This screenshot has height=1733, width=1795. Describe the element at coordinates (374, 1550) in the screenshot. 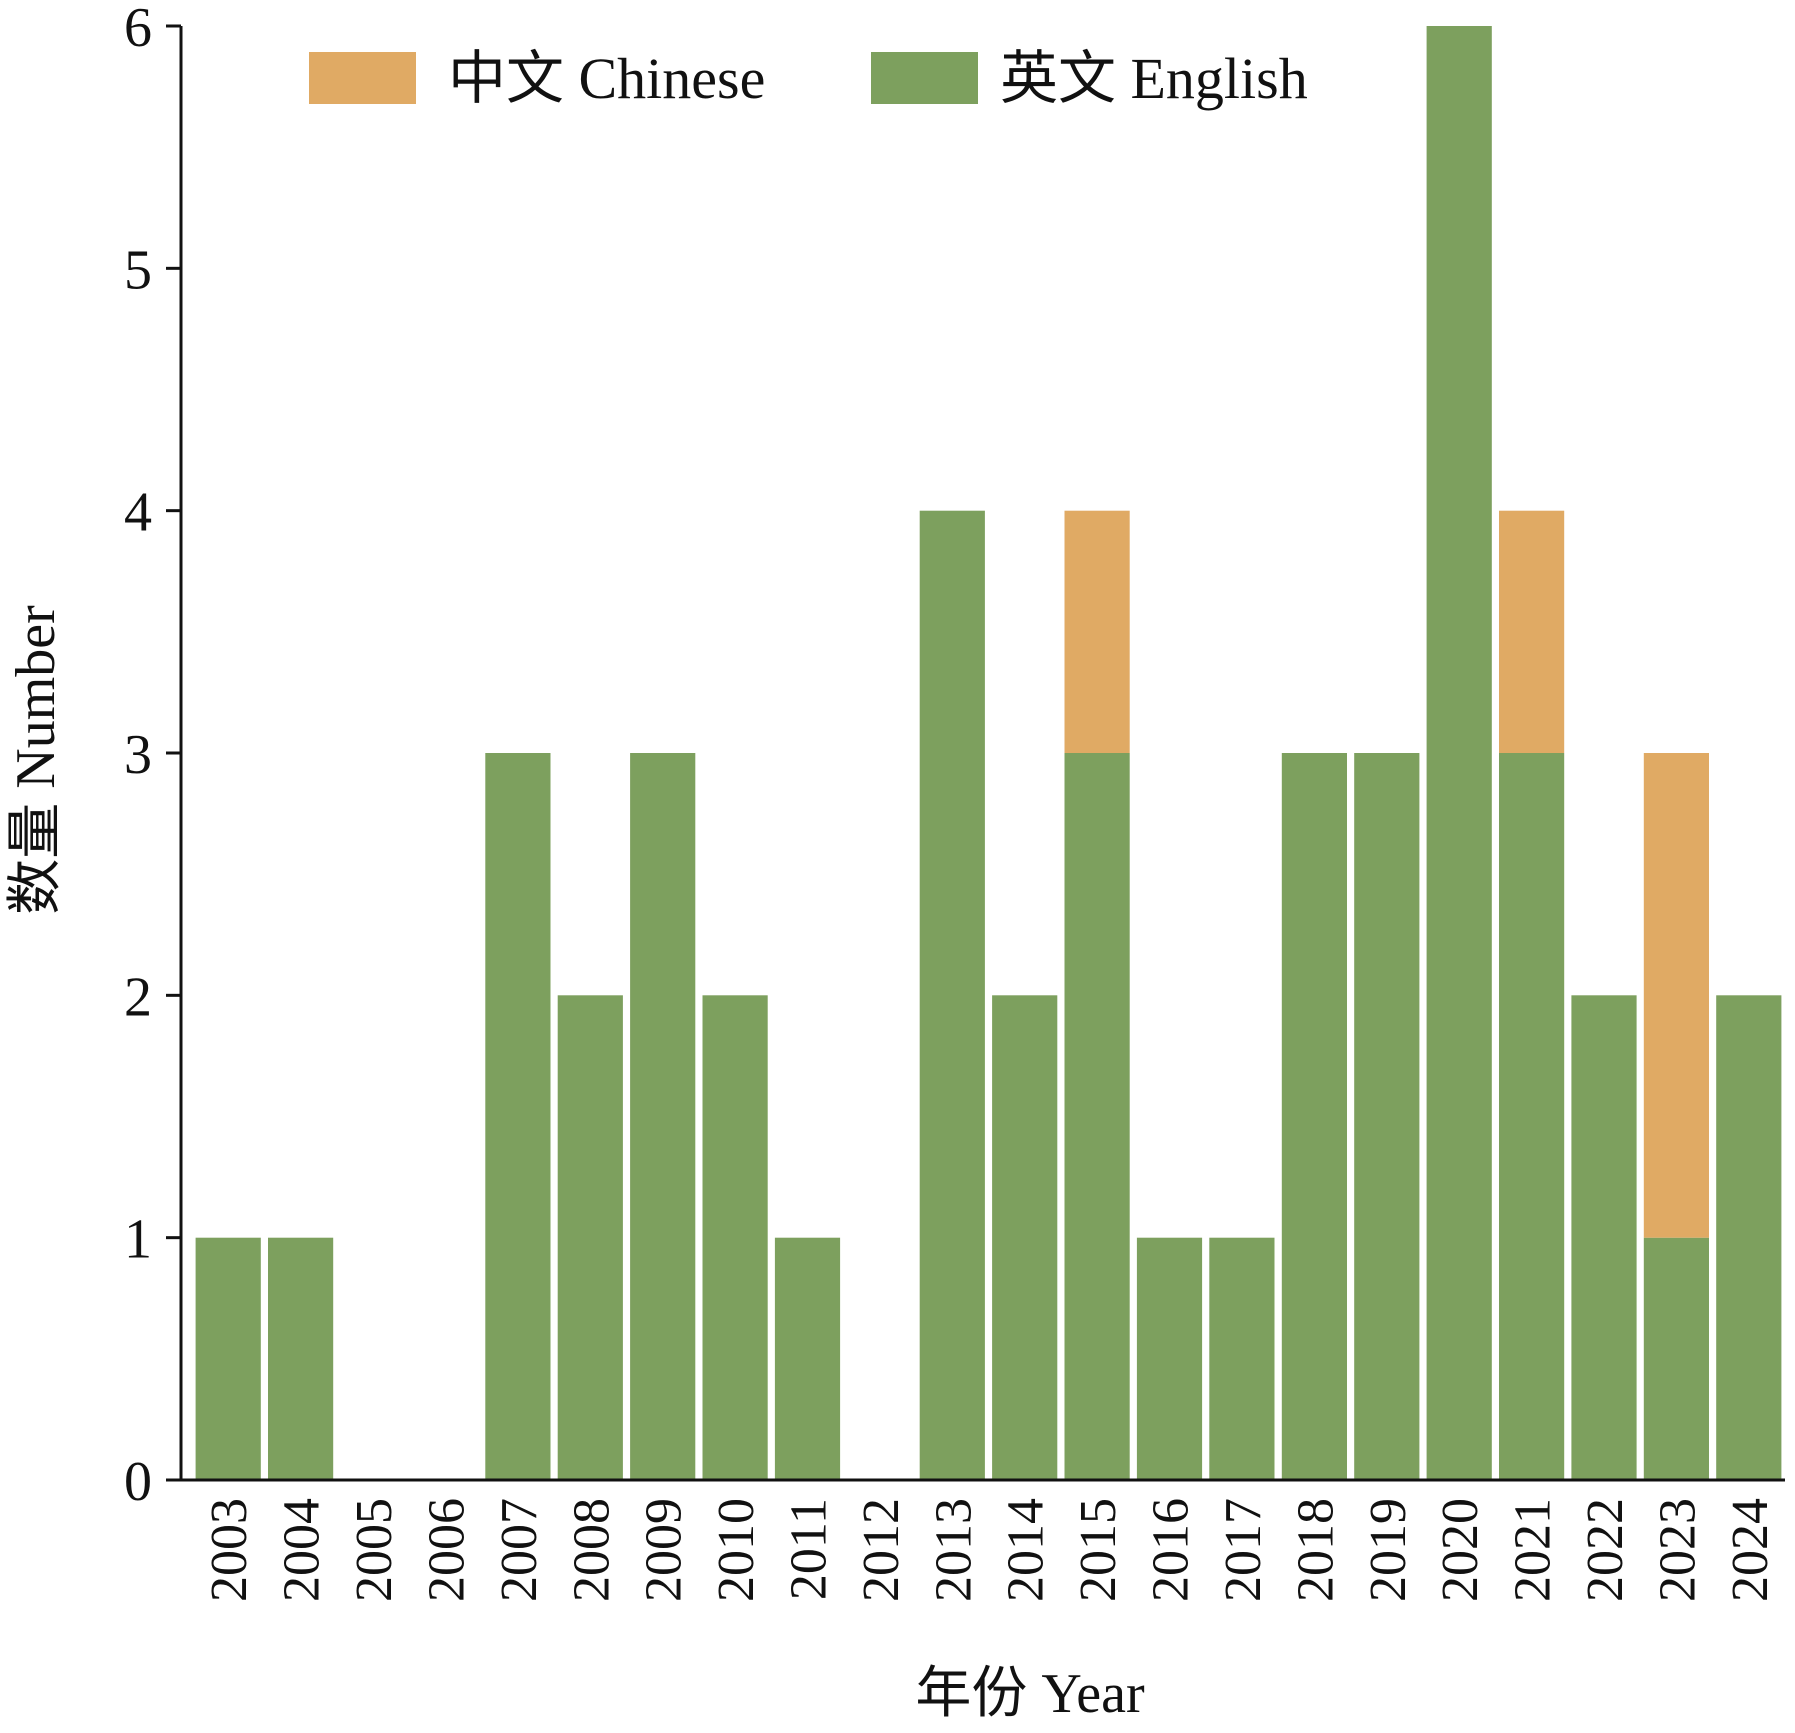

I see `x-tick-label: 2005` at that location.